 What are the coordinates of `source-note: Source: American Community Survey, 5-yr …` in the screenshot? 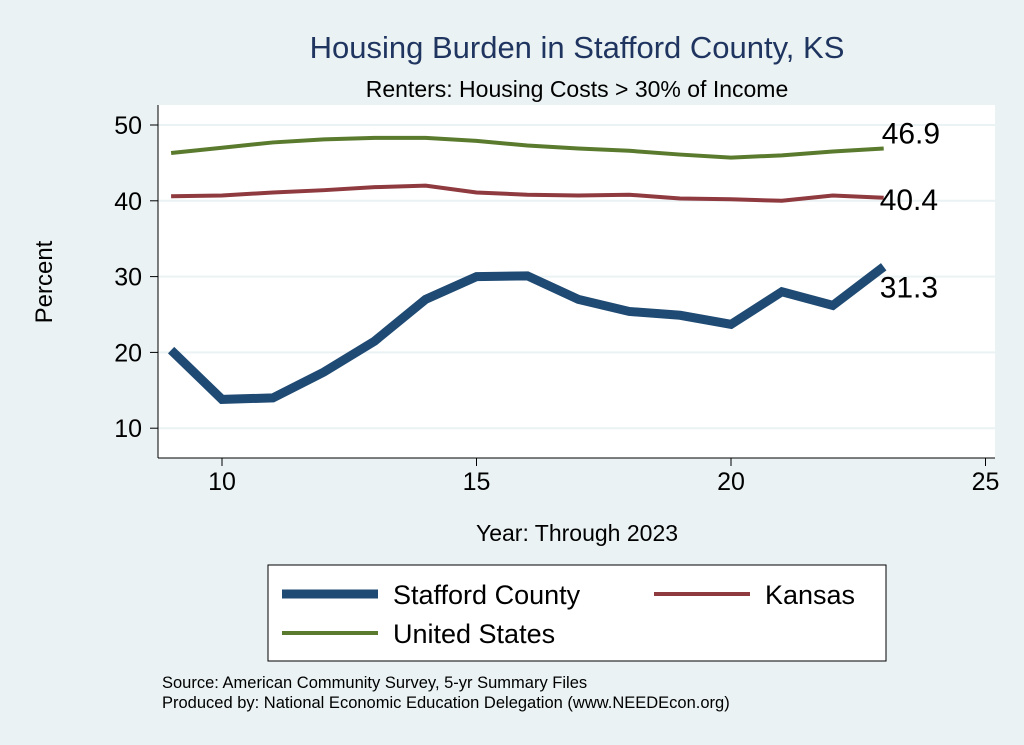 It's located at (374, 683).